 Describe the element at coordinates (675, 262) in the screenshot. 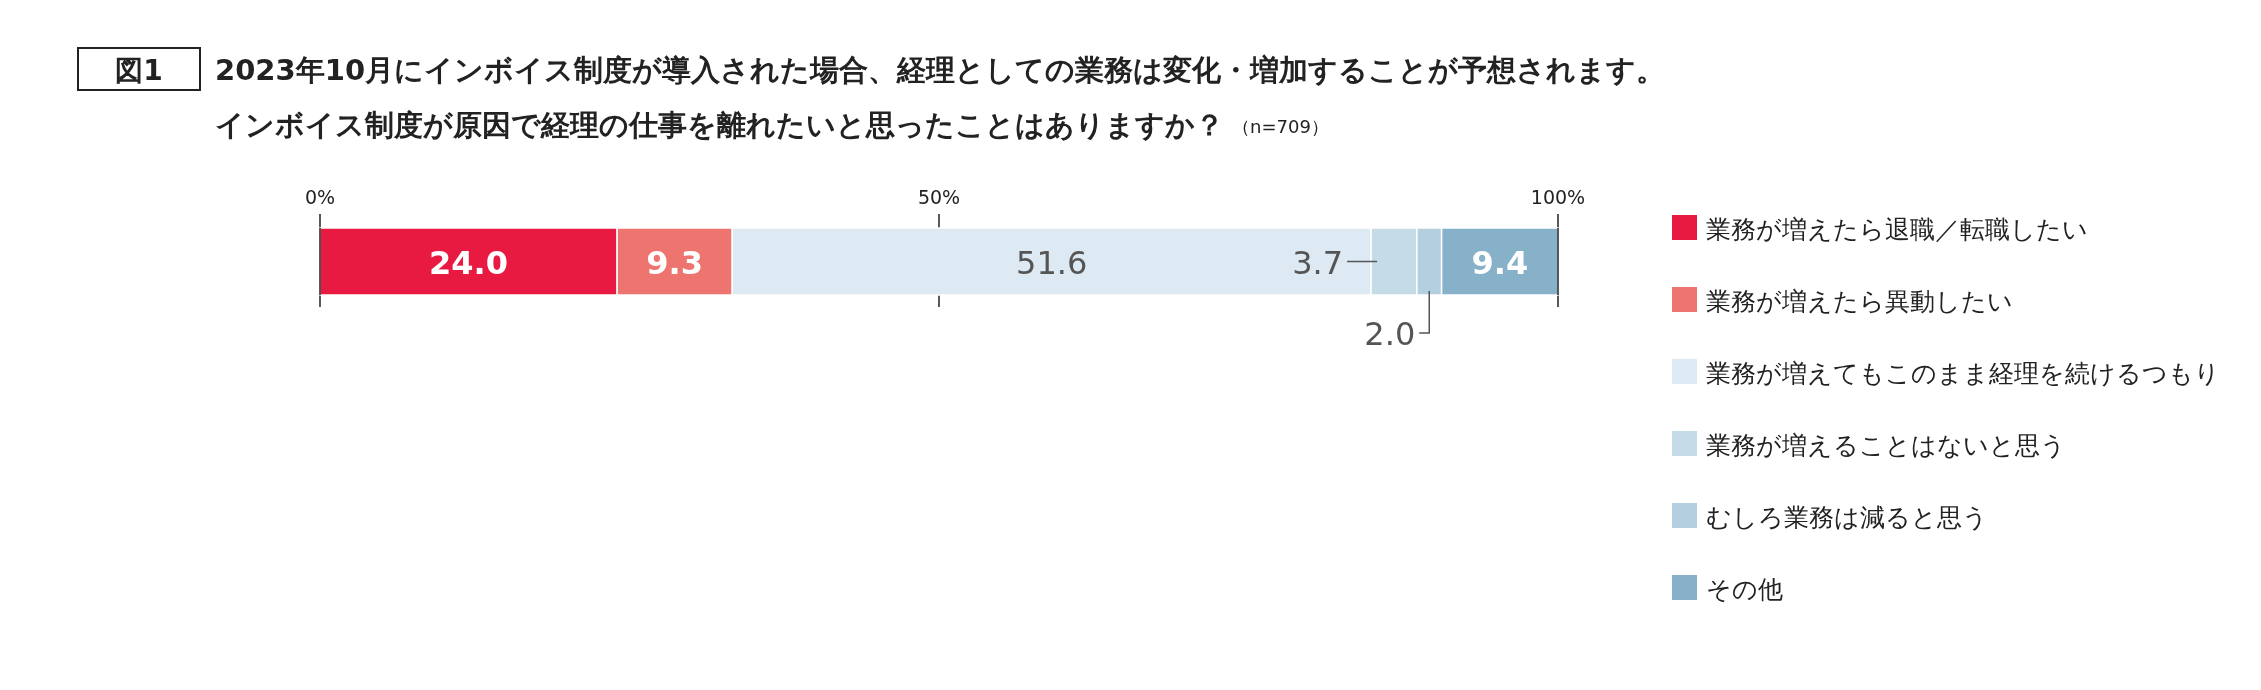

I see `data-label: 9.3` at that location.